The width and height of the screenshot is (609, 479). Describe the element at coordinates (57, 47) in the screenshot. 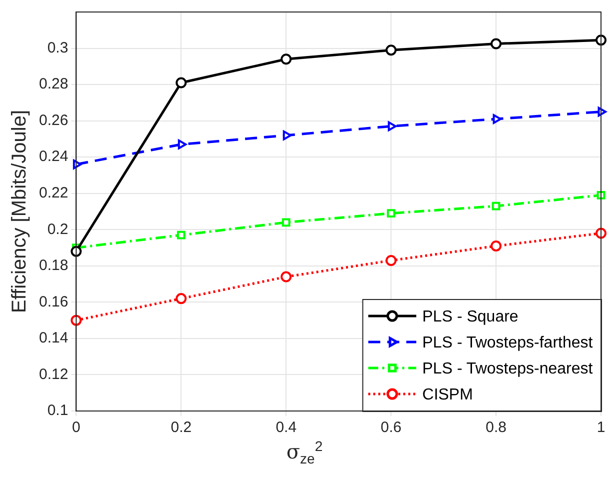

I see `y-tick-label: 0.3` at that location.